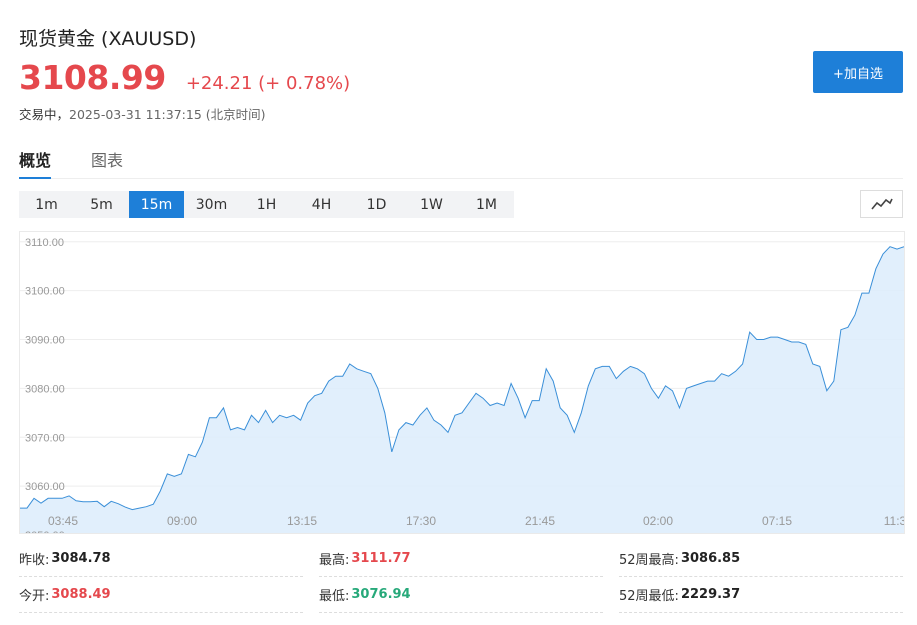  I want to click on stat-value: 2229.37, so click(710, 594).